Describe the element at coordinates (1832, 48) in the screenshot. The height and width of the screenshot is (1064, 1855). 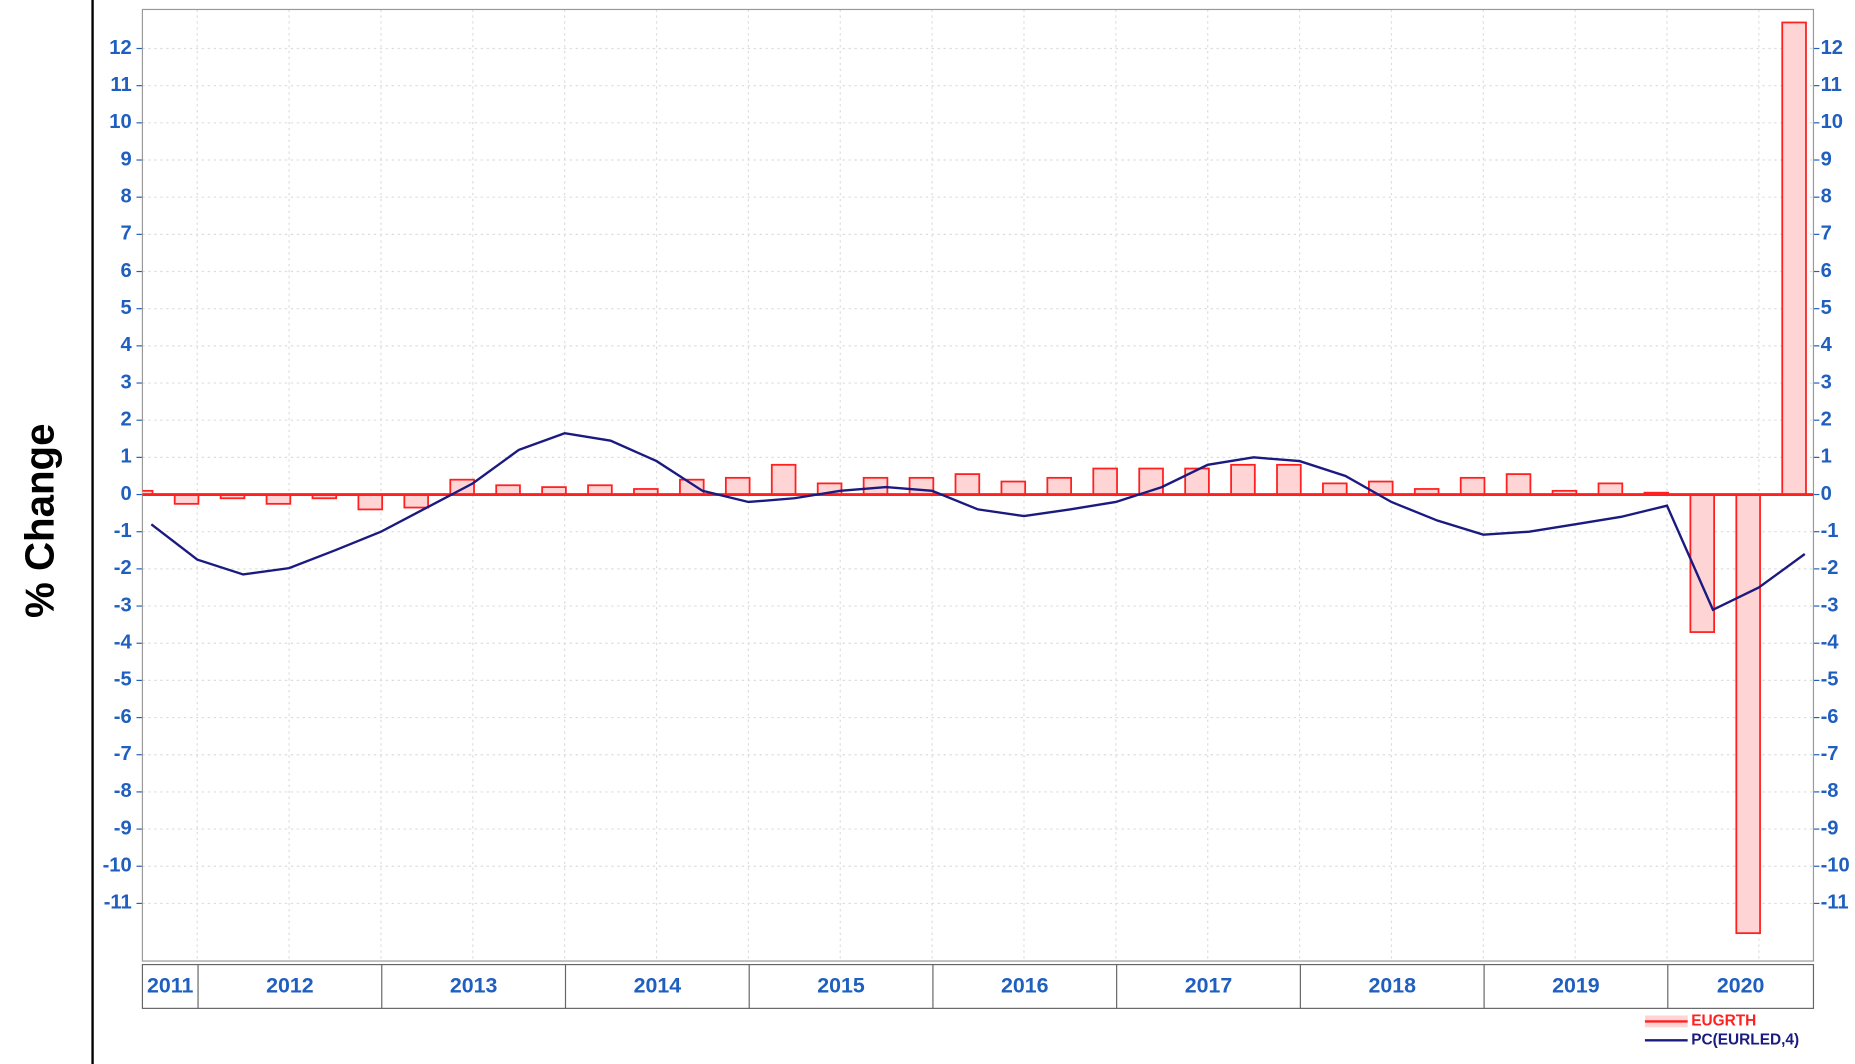
I see `y2-tick-label: 12` at that location.